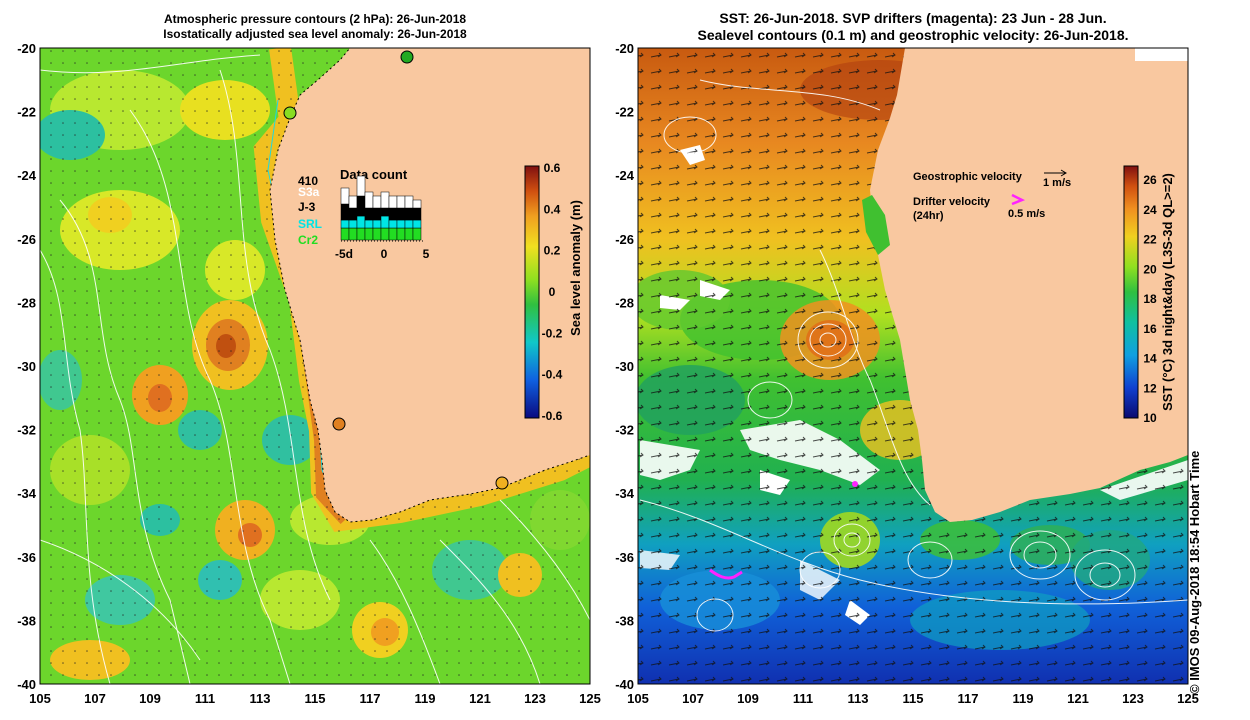 The height and width of the screenshot is (720, 1250). Describe the element at coordinates (552, 292) in the screenshot. I see `colorbar-tick-label: 0` at that location.